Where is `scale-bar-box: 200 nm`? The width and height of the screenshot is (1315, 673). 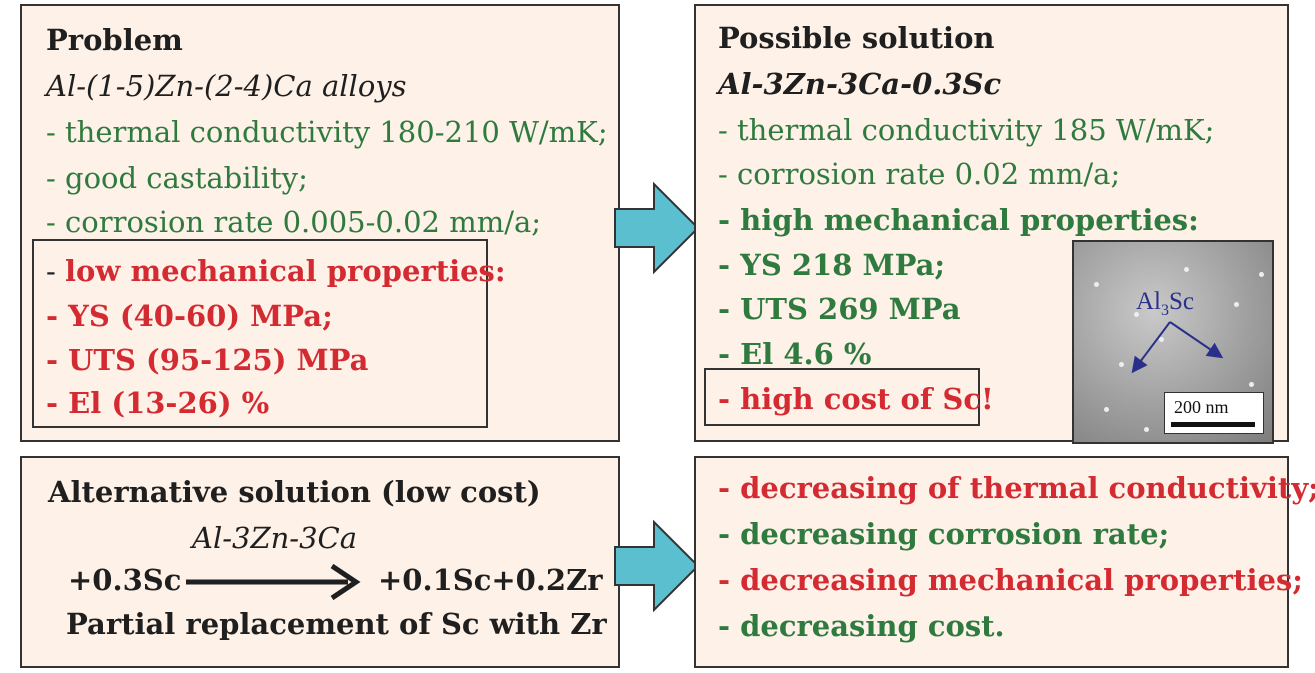 scale-bar-box: 200 nm is located at coordinates (1214, 413).